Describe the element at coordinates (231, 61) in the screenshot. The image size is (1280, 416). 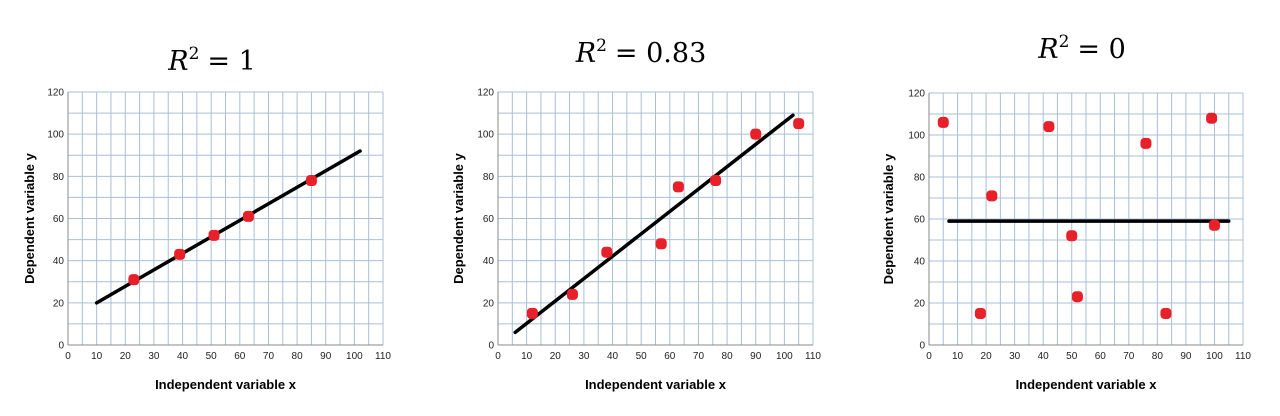
I see `title-equation: = 1` at that location.